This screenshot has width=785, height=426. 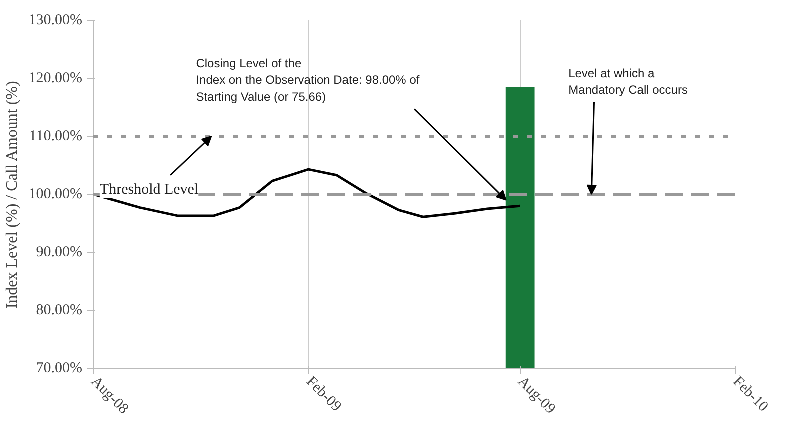 What do you see at coordinates (628, 82) in the screenshot?
I see `annotation: Level at which a Mandatory Call occurs` at bounding box center [628, 82].